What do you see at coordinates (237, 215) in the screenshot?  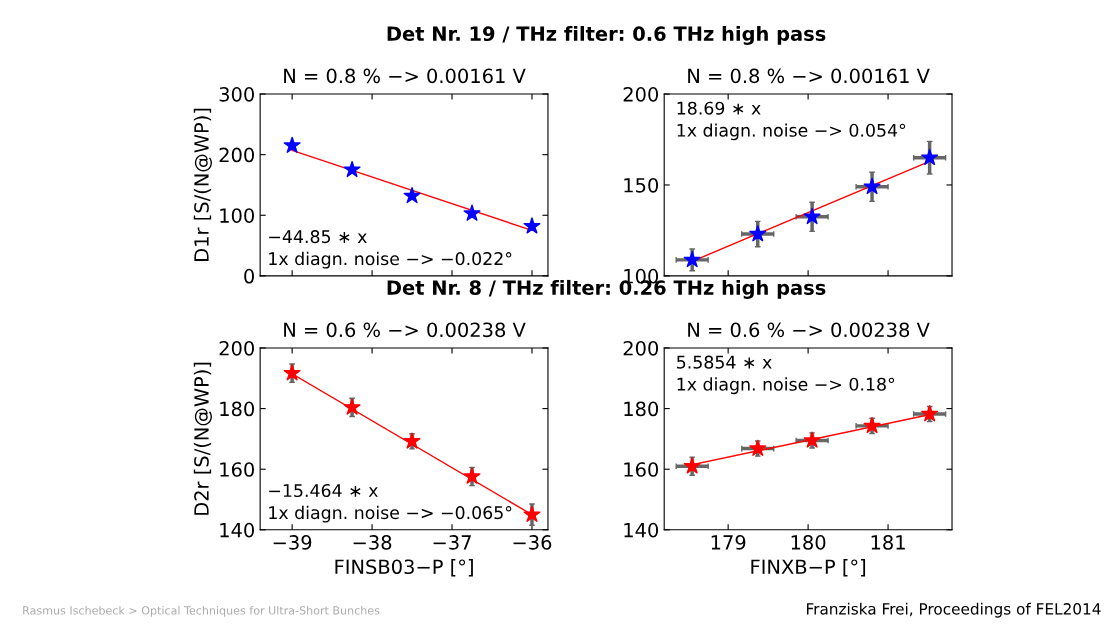 I see `y-tick-label: 100` at bounding box center [237, 215].